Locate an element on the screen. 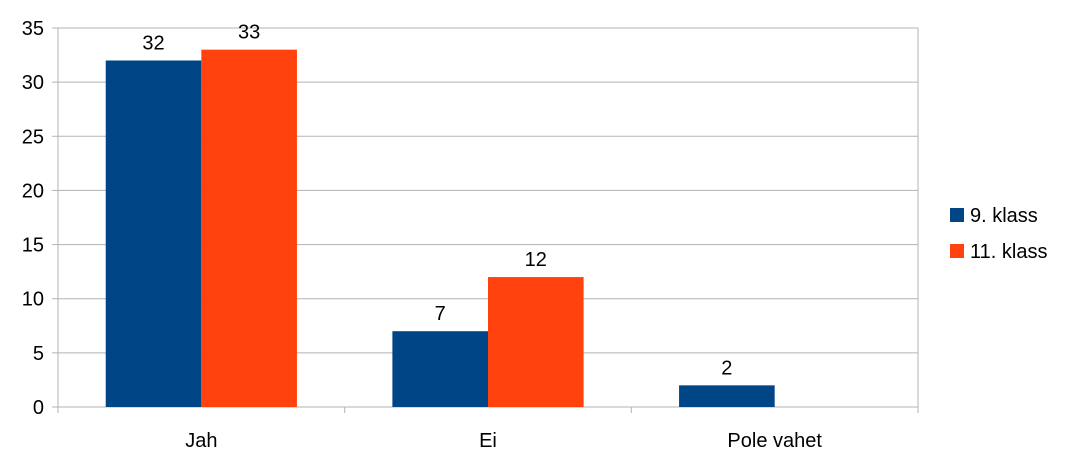 Image resolution: width=1080 pixels, height=458 pixels. legend: 9. klass 11. klass is located at coordinates (998, 234).